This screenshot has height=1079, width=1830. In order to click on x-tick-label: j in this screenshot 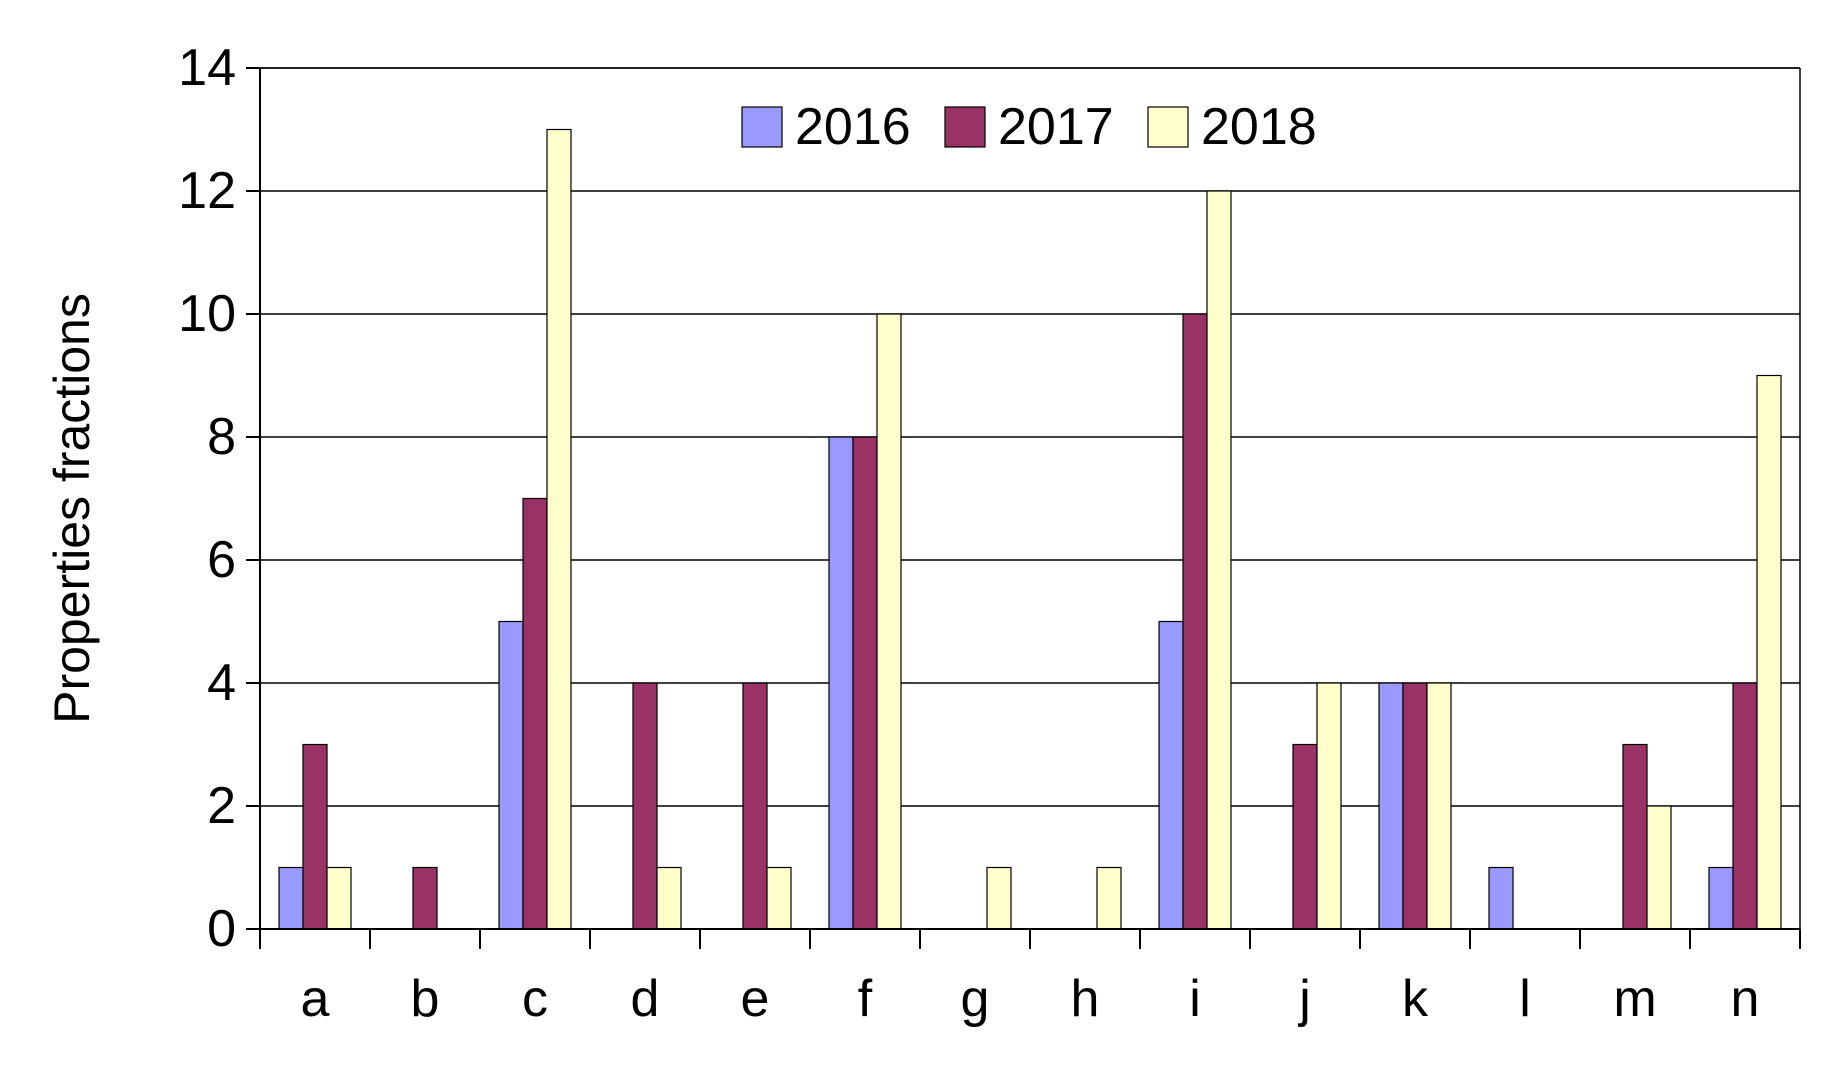, I will do `click(1304, 999)`.